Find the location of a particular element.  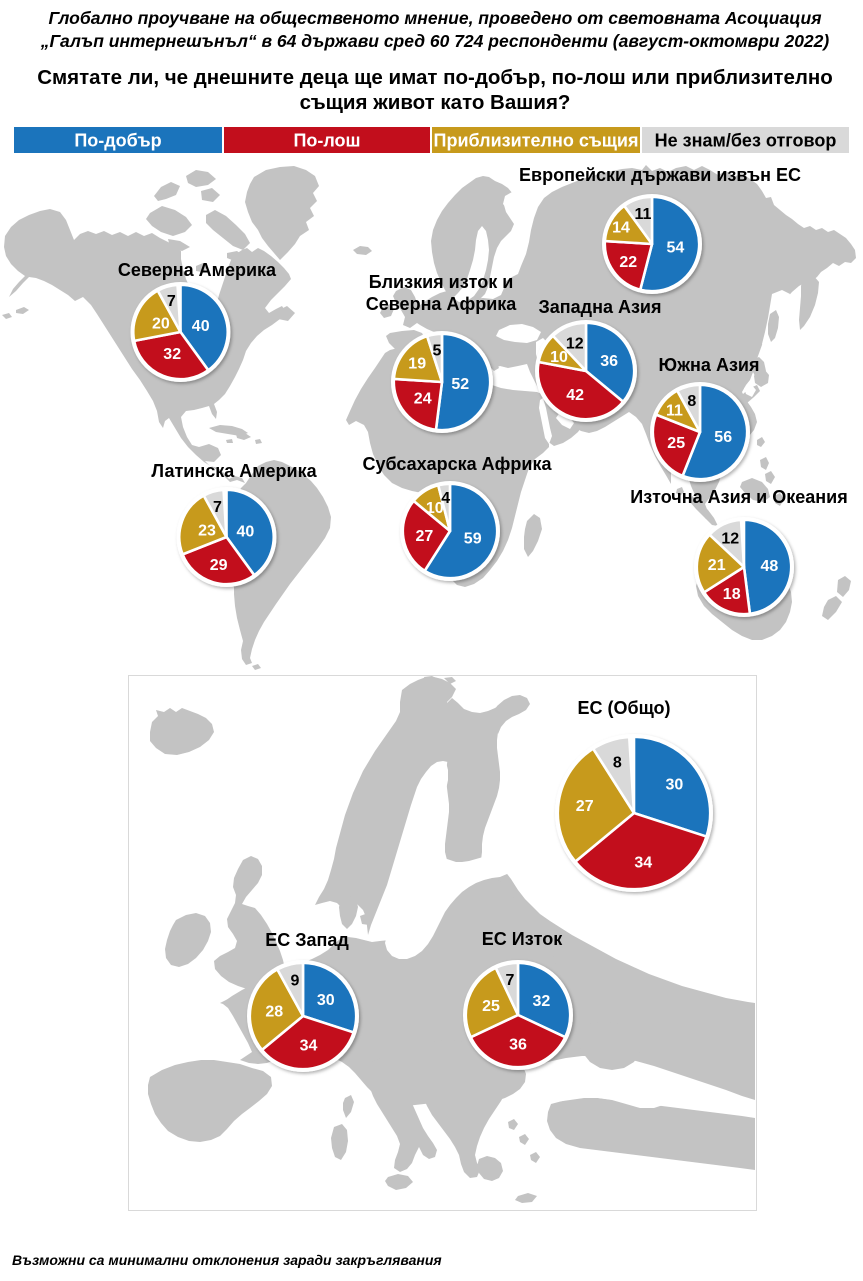

svg-text: 24 is located at coordinates (423, 399).